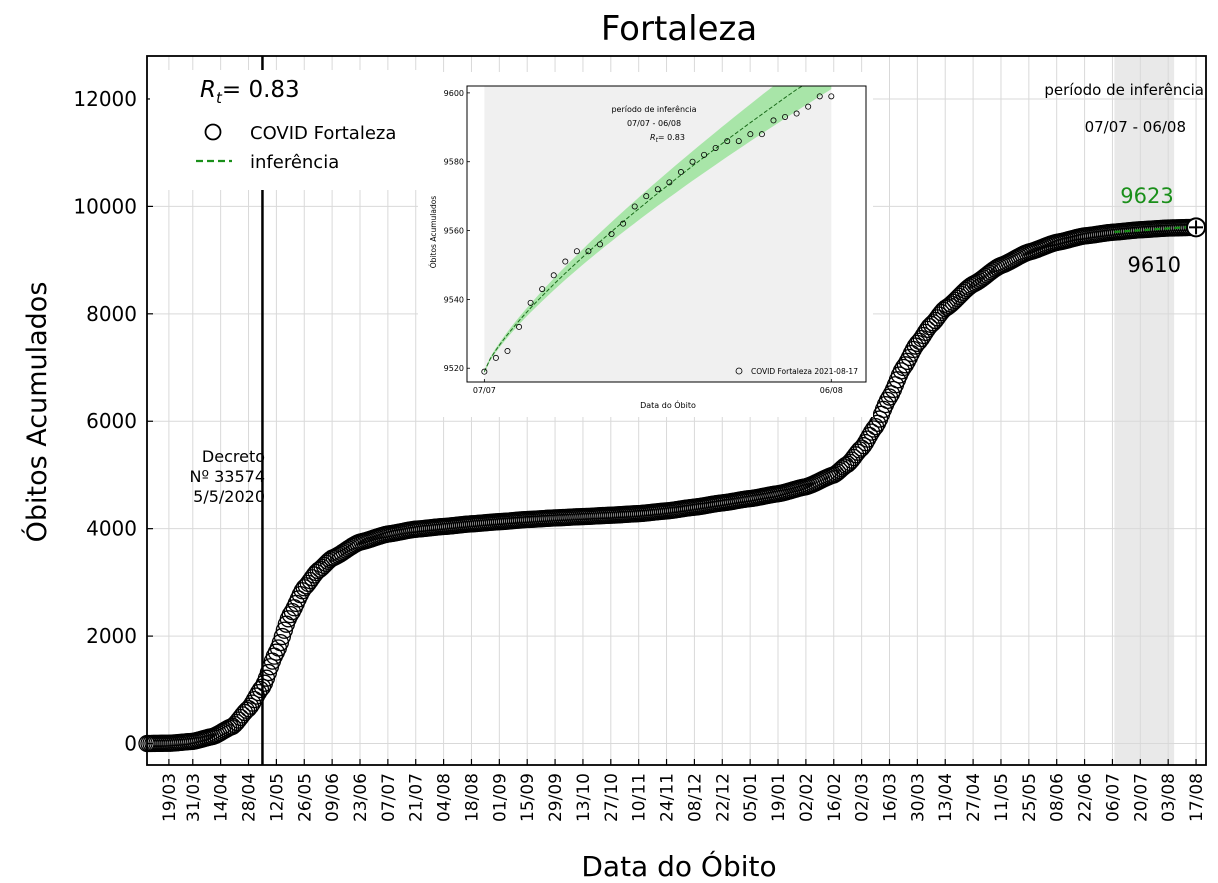  I want to click on inset-y-ticks: 9520 9540 9560 9580 9600, so click(457, 231).